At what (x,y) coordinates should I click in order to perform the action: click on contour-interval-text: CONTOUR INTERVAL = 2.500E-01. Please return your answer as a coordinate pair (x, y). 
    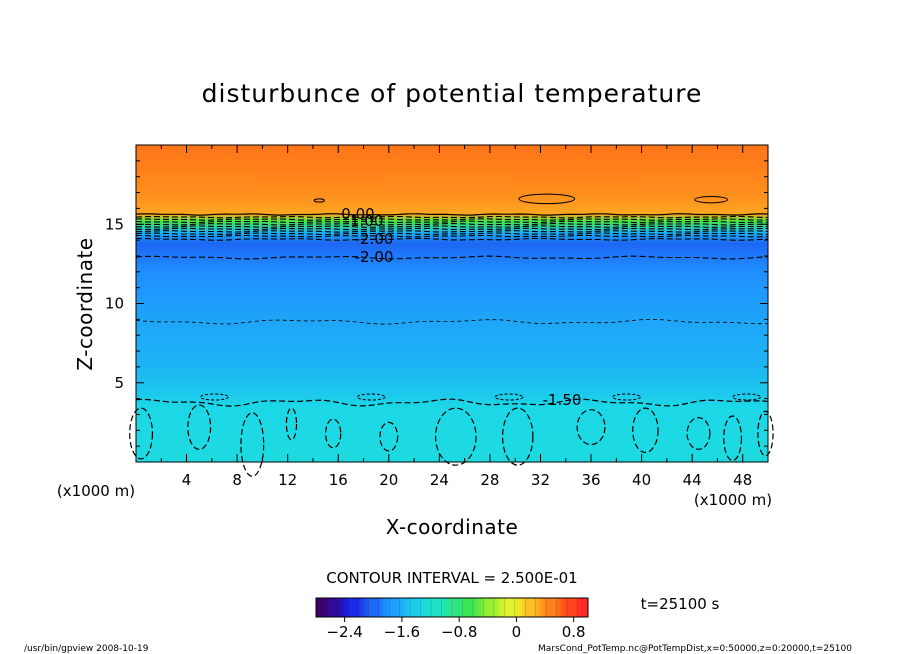
    Looking at the image, I should click on (451, 578).